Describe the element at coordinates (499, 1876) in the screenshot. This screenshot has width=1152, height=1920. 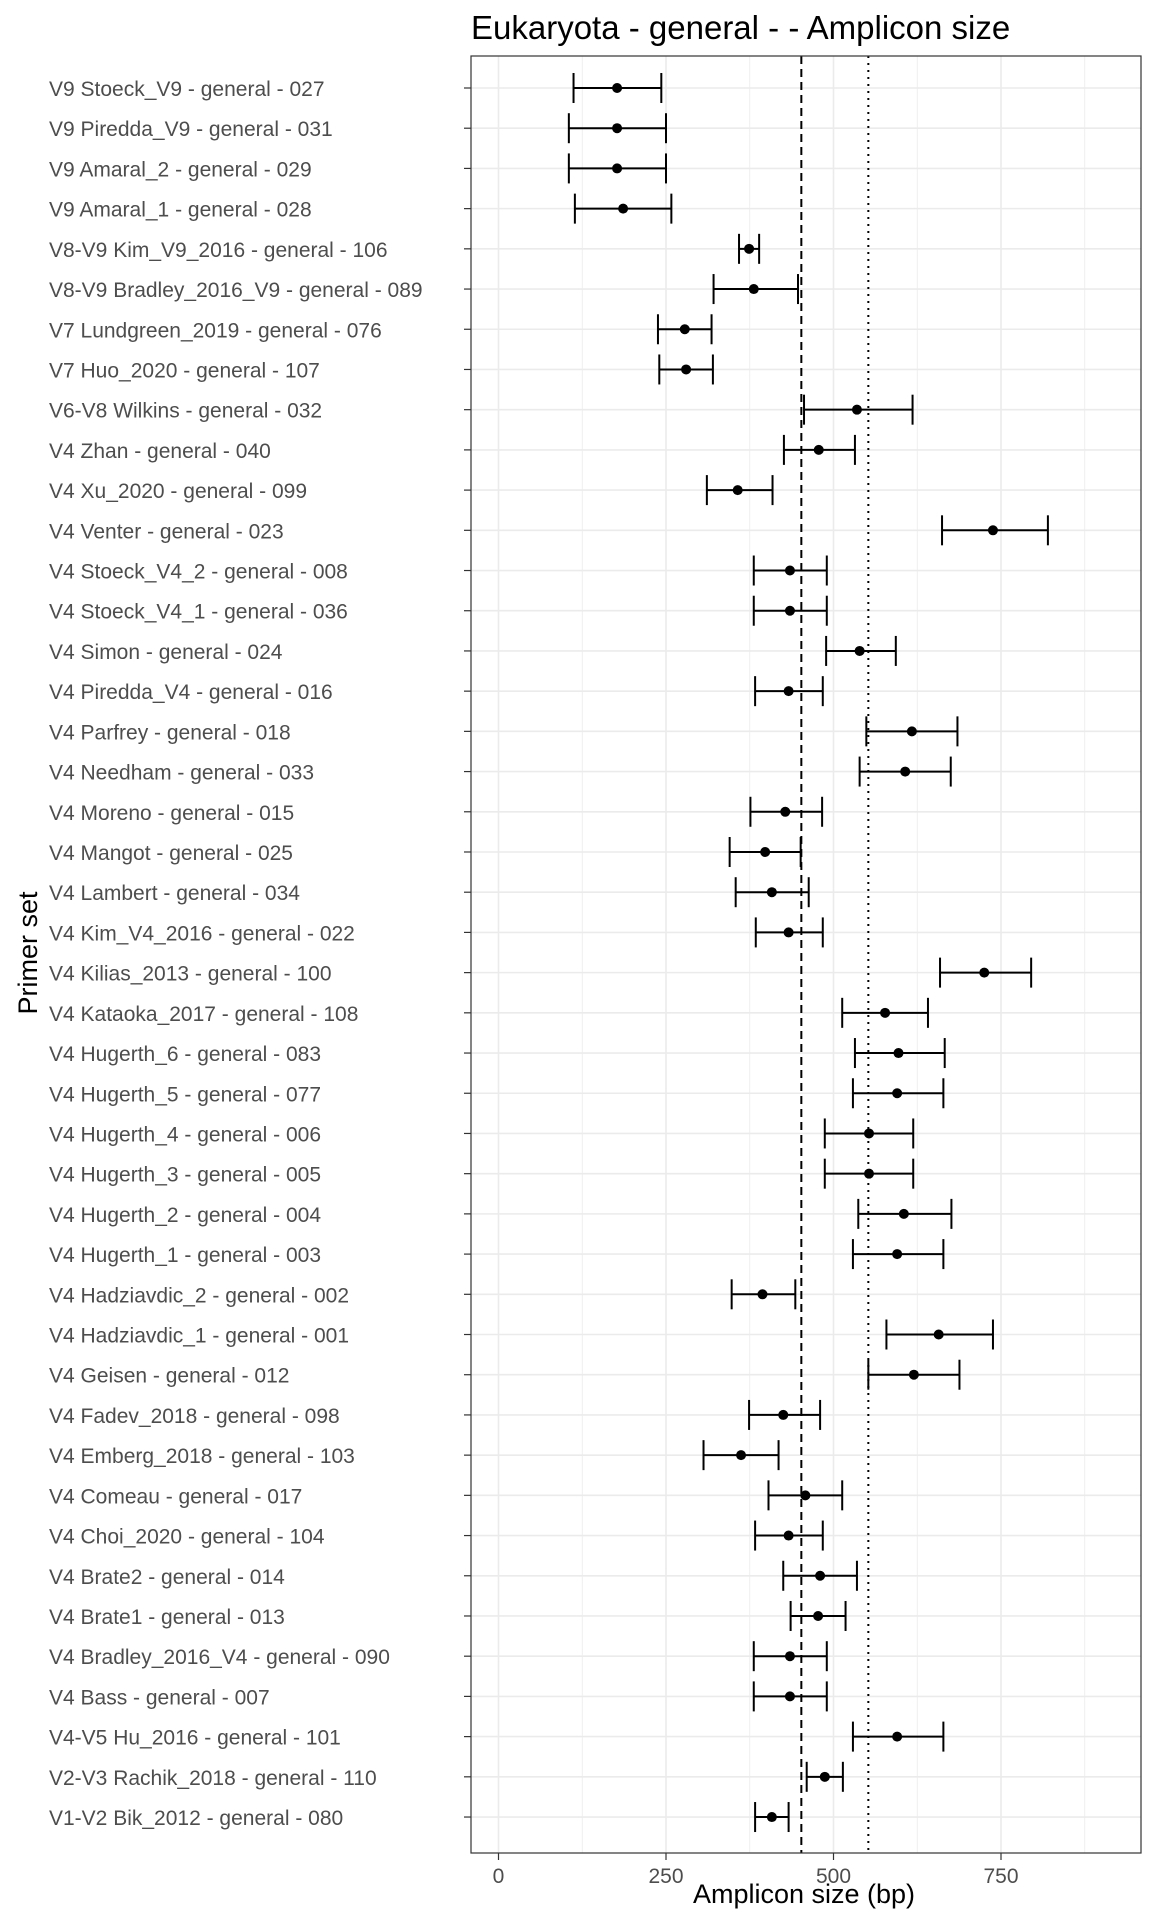
I see `x-tick-label: 0` at that location.